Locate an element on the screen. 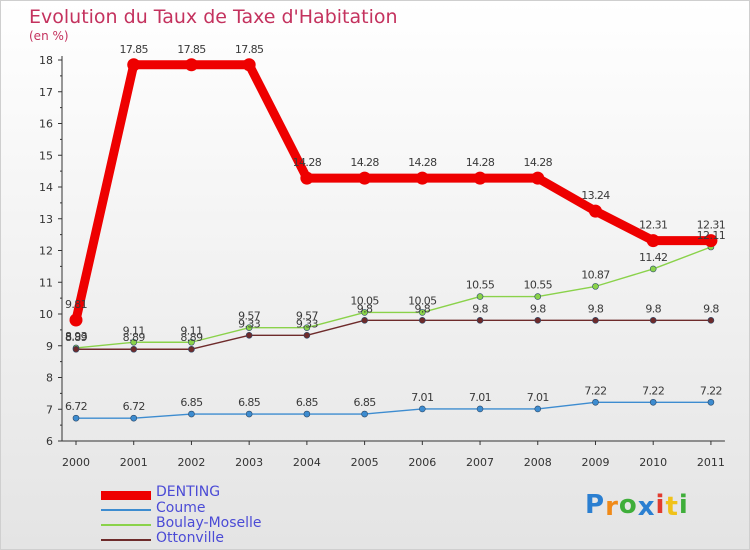 The height and width of the screenshot is (550, 750). data-label-boulay-moselle: 8.93 is located at coordinates (76, 336).